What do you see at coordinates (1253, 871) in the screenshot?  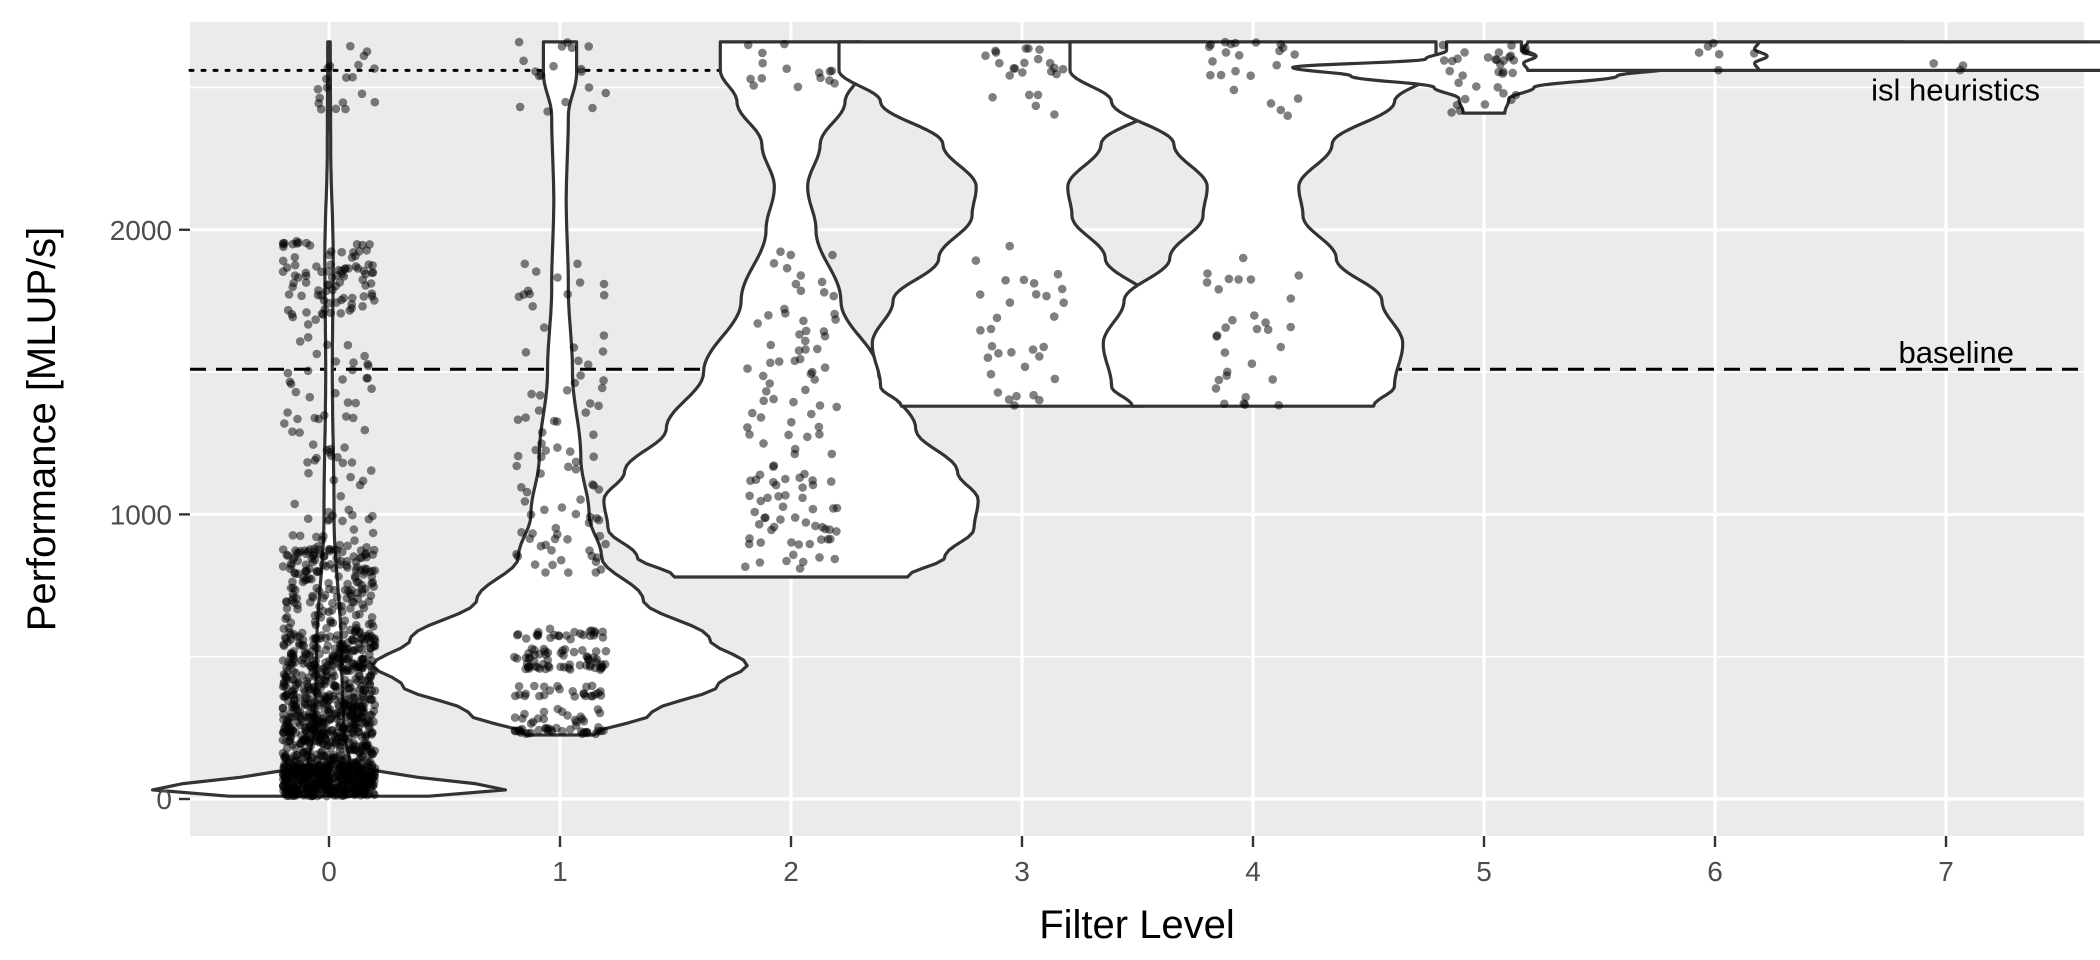 I see `x-tick-label: 4` at bounding box center [1253, 871].